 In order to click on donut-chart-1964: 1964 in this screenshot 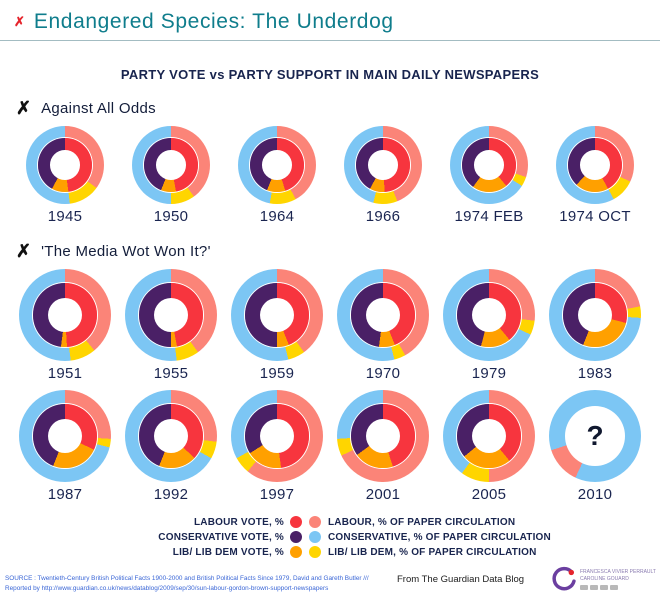, I will do `click(277, 175)`.